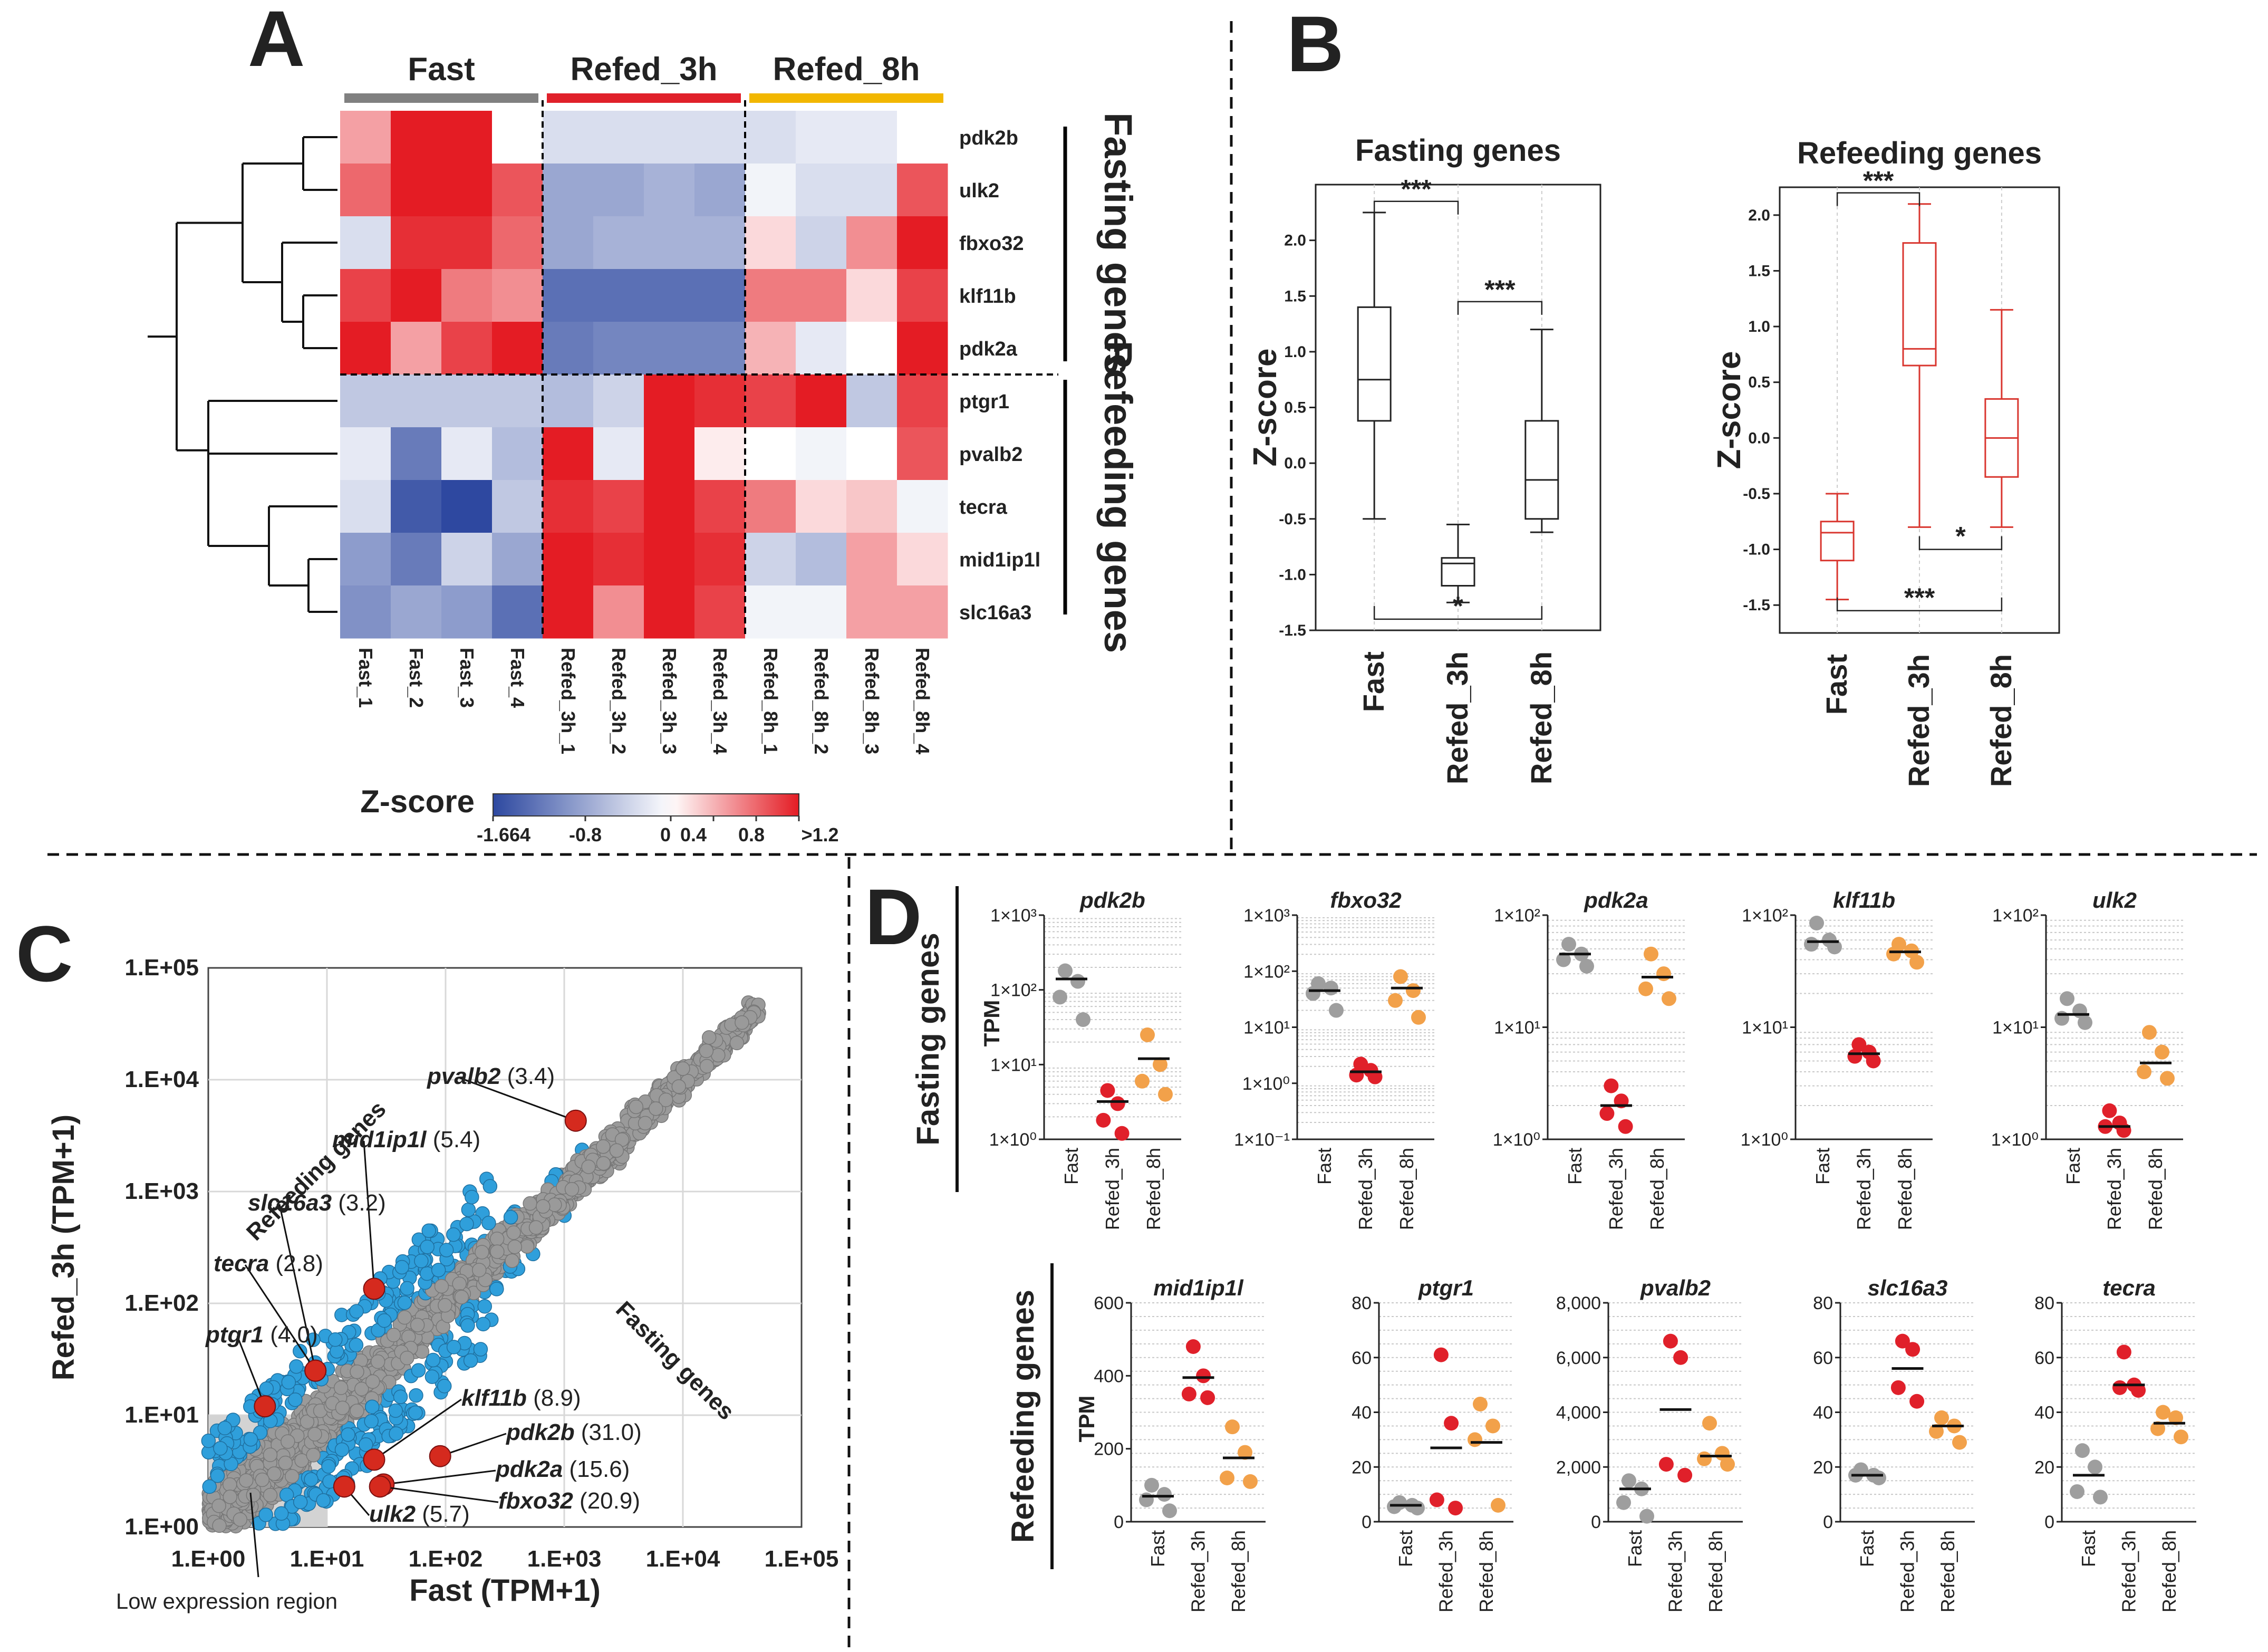  I want to click on boxplot-ytick-label: 1.0, so click(1759, 326).